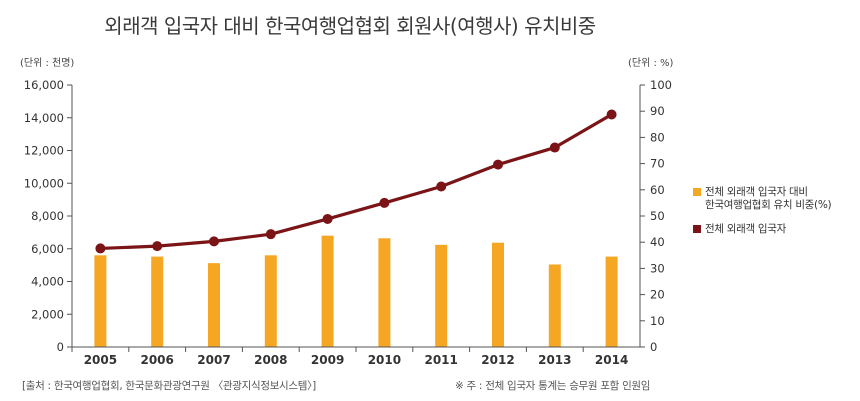 The width and height of the screenshot is (860, 401). Describe the element at coordinates (657, 137) in the screenshot. I see `right-tick-label: 80` at that location.